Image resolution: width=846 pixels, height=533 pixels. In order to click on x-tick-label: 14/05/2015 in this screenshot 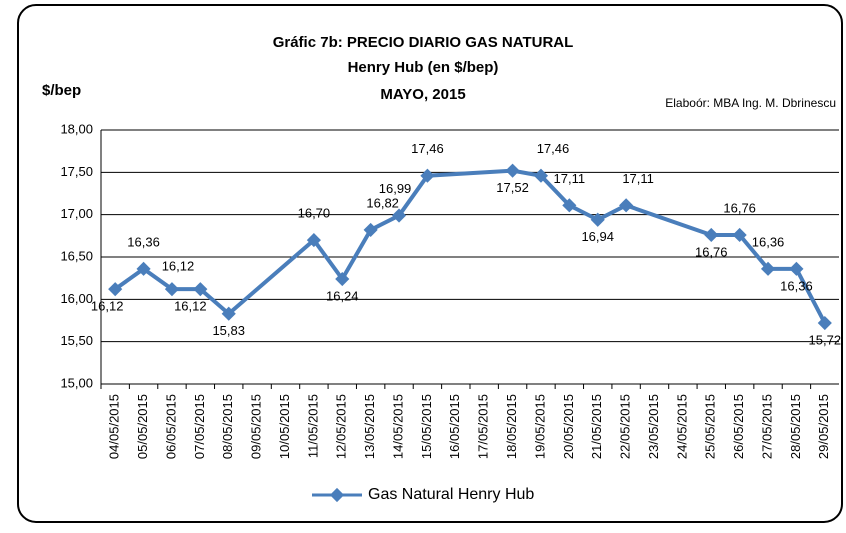, I will do `click(397, 426)`.